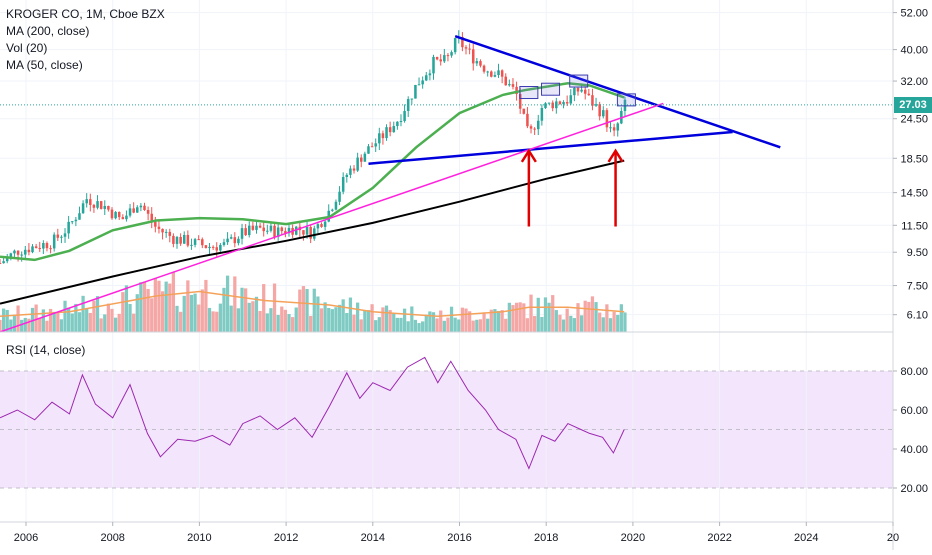  What do you see at coordinates (44, 65) in the screenshot?
I see `legend-ma50: MA (50, close)` at bounding box center [44, 65].